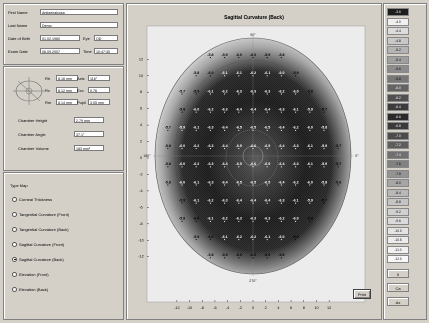 Image resolution: width=429 pixels, height=323 pixels. I want to click on color-scale-swatch: -5.8, so click(398, 78).